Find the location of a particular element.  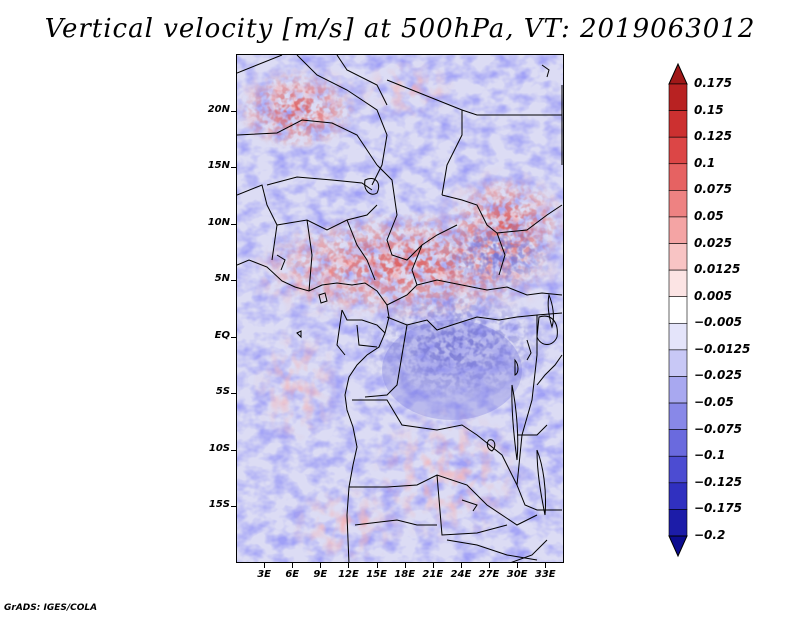

colorbar-label: 0.175 is located at coordinates (713, 83).